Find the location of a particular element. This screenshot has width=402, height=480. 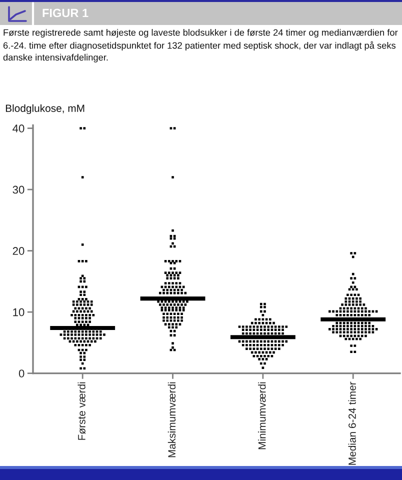

y-axis-title: Blodglukose, mM is located at coordinates (45, 109).